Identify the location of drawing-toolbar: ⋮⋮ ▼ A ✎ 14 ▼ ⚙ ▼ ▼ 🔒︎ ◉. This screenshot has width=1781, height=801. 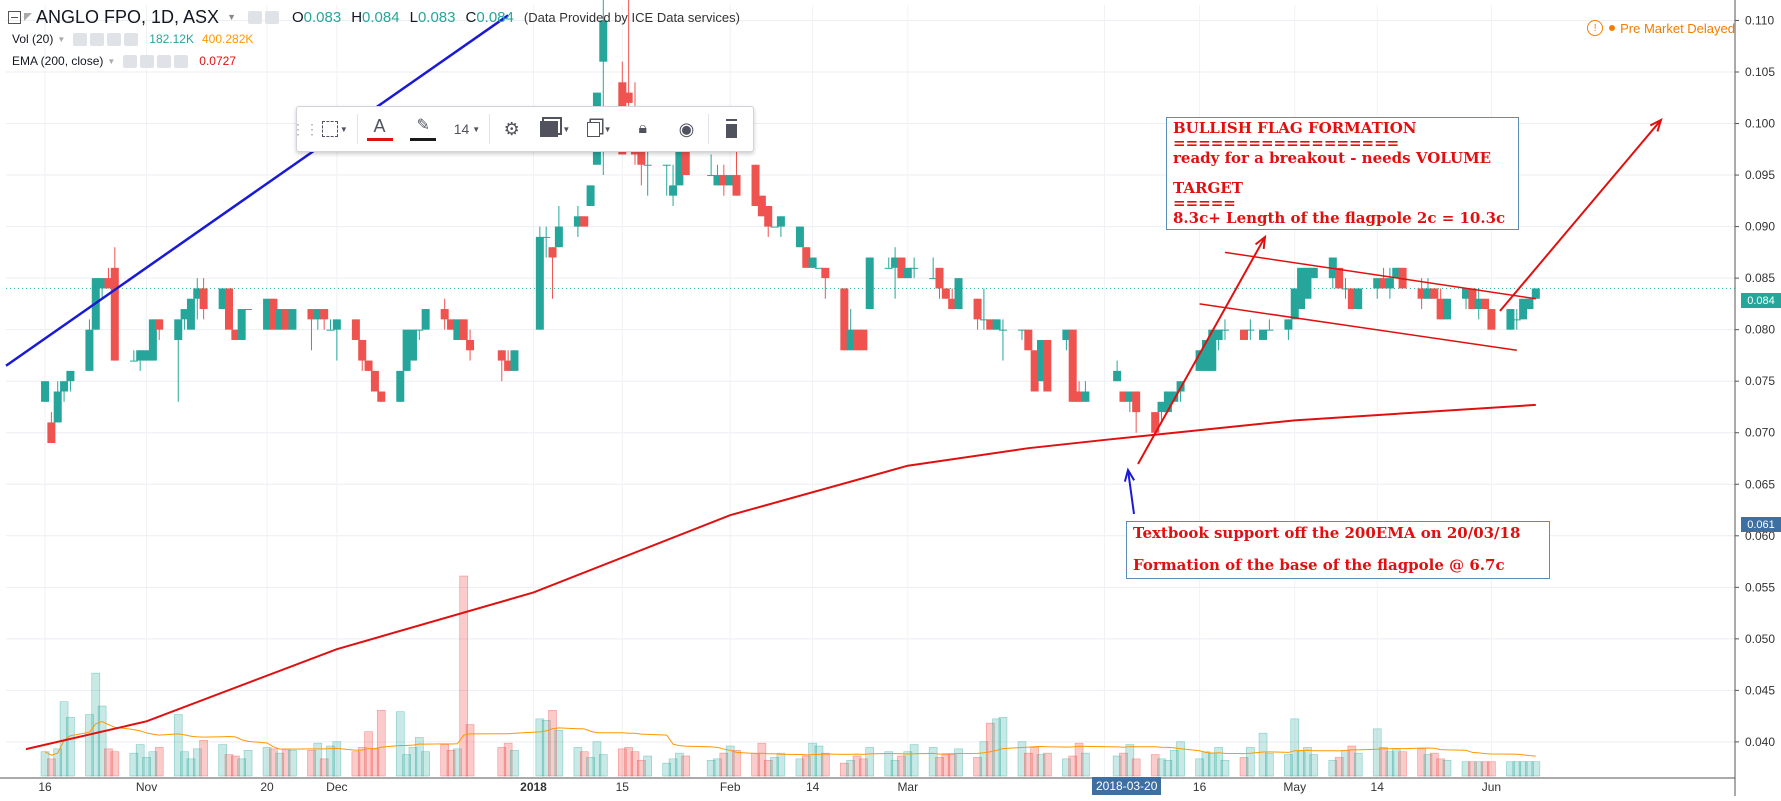
(522, 129).